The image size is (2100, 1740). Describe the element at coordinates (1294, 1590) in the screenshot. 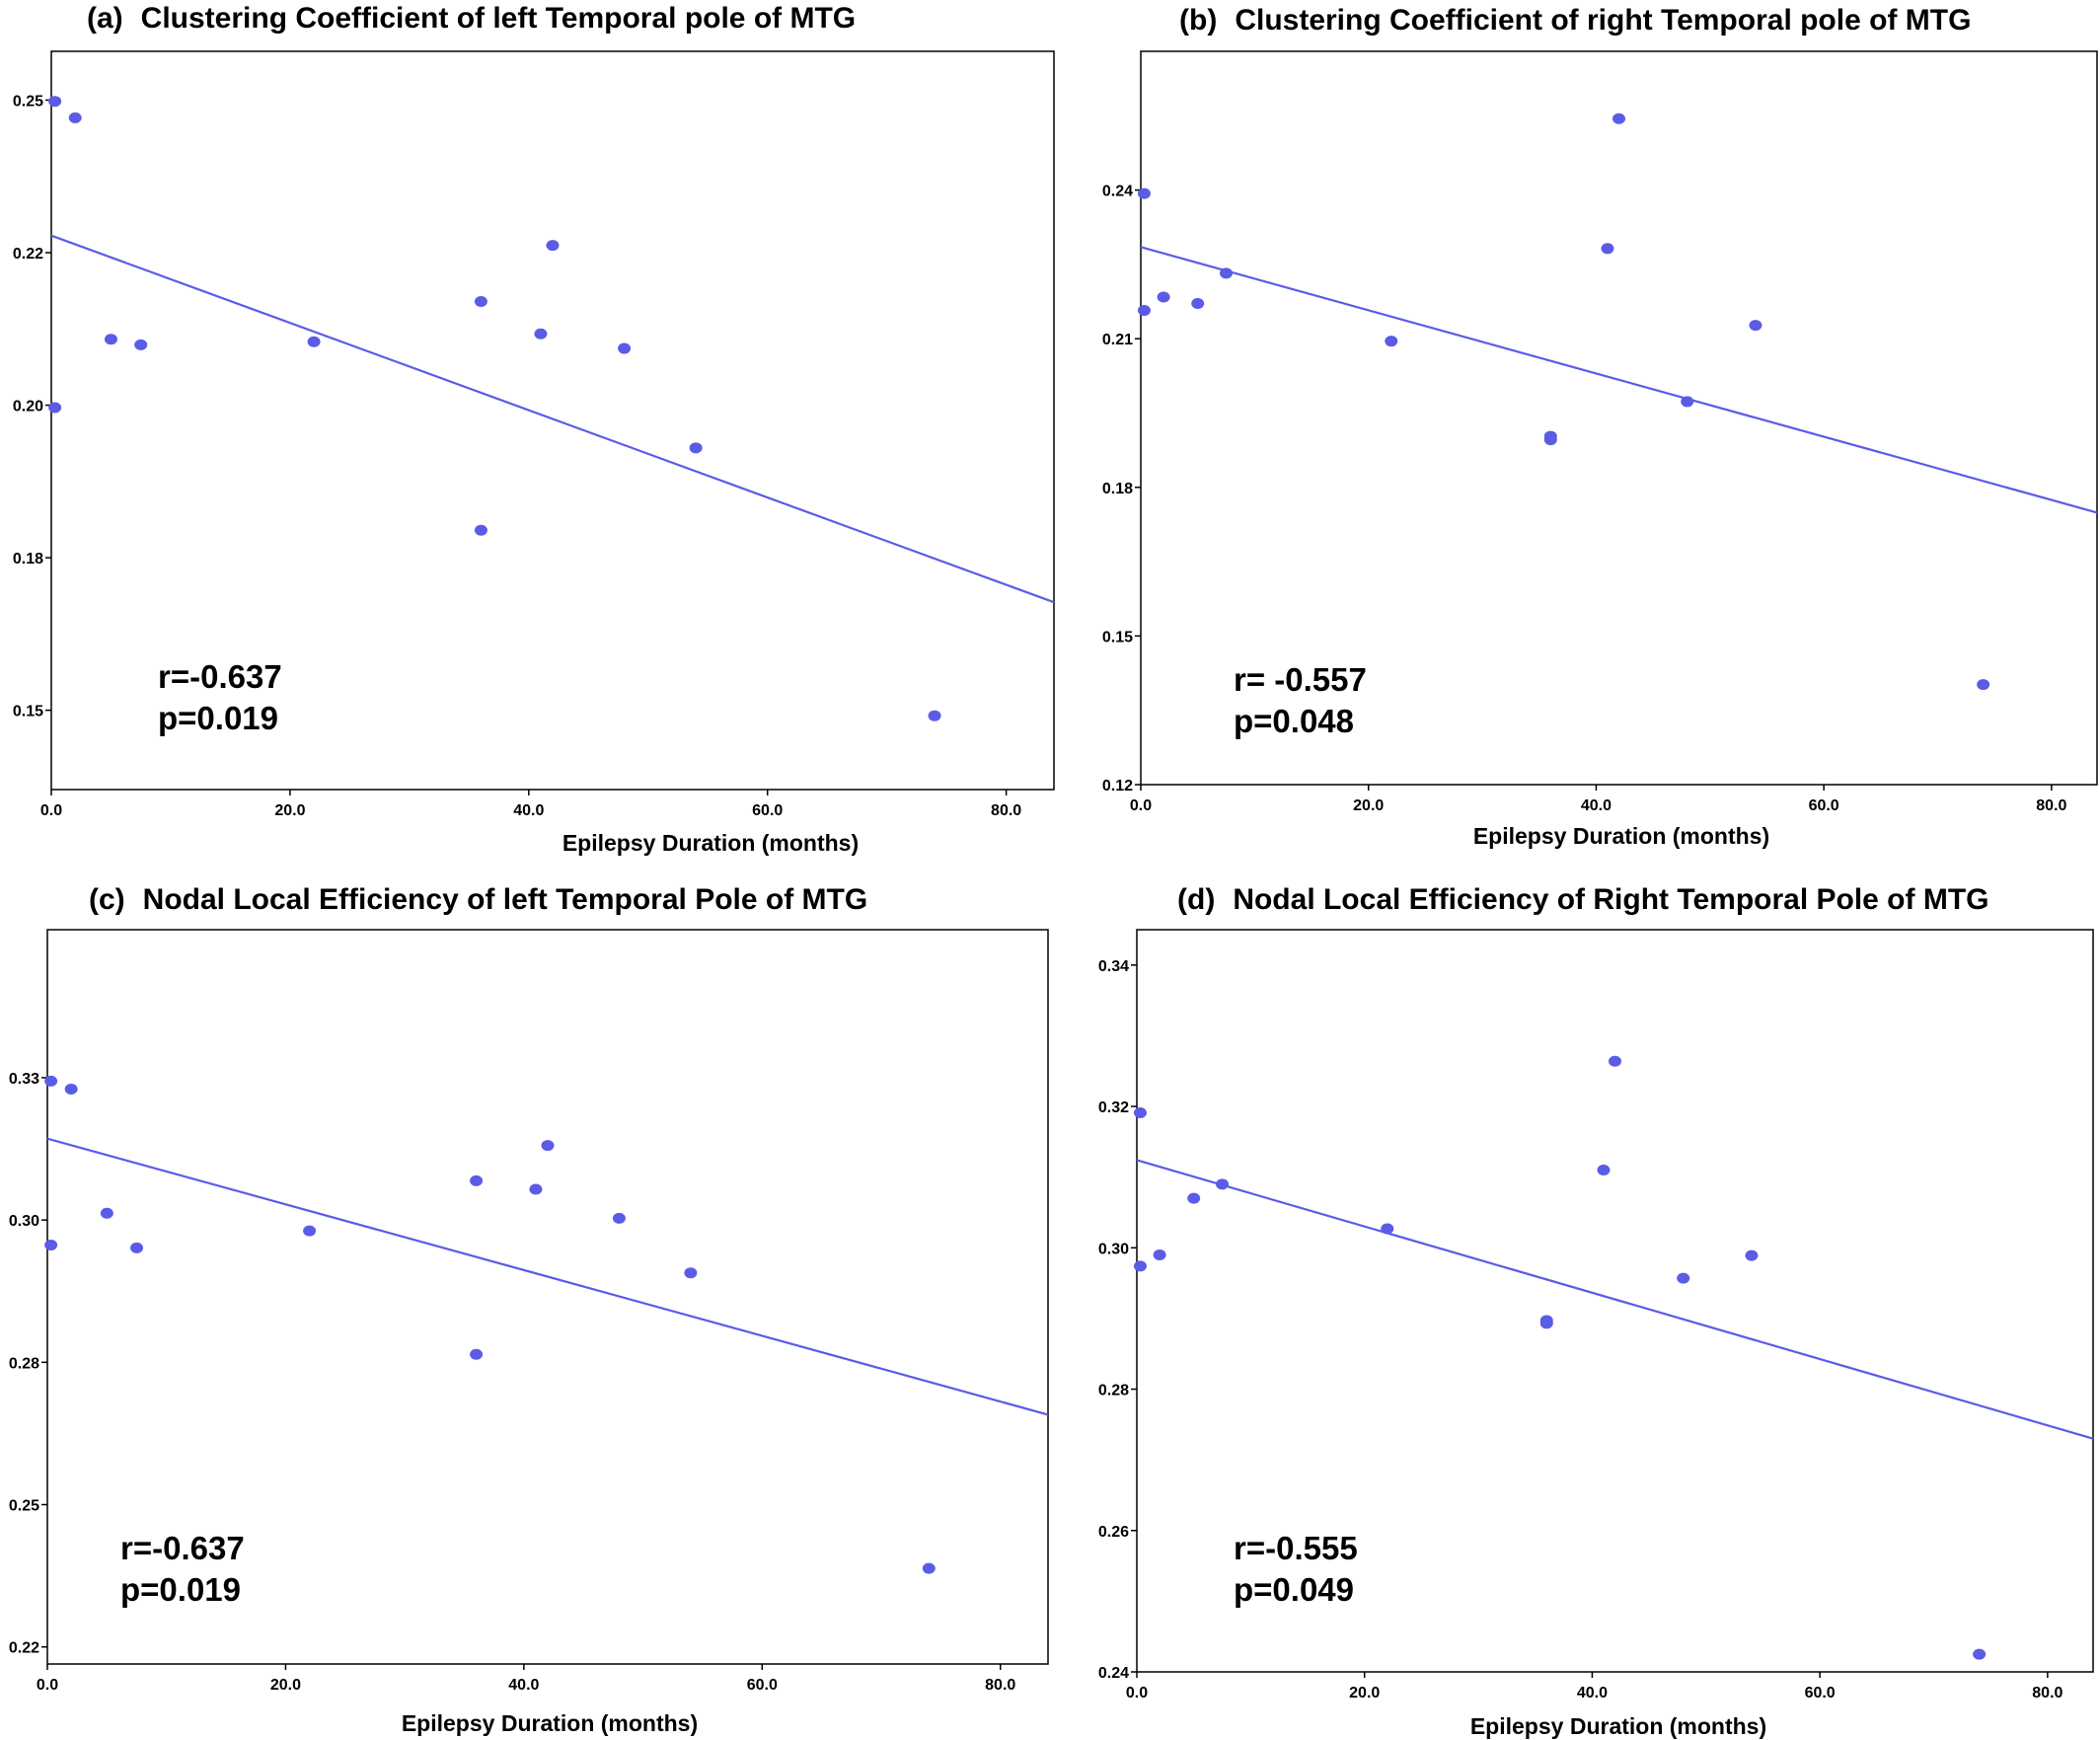

I see `panel-d-stat-p: p=0.049` at that location.